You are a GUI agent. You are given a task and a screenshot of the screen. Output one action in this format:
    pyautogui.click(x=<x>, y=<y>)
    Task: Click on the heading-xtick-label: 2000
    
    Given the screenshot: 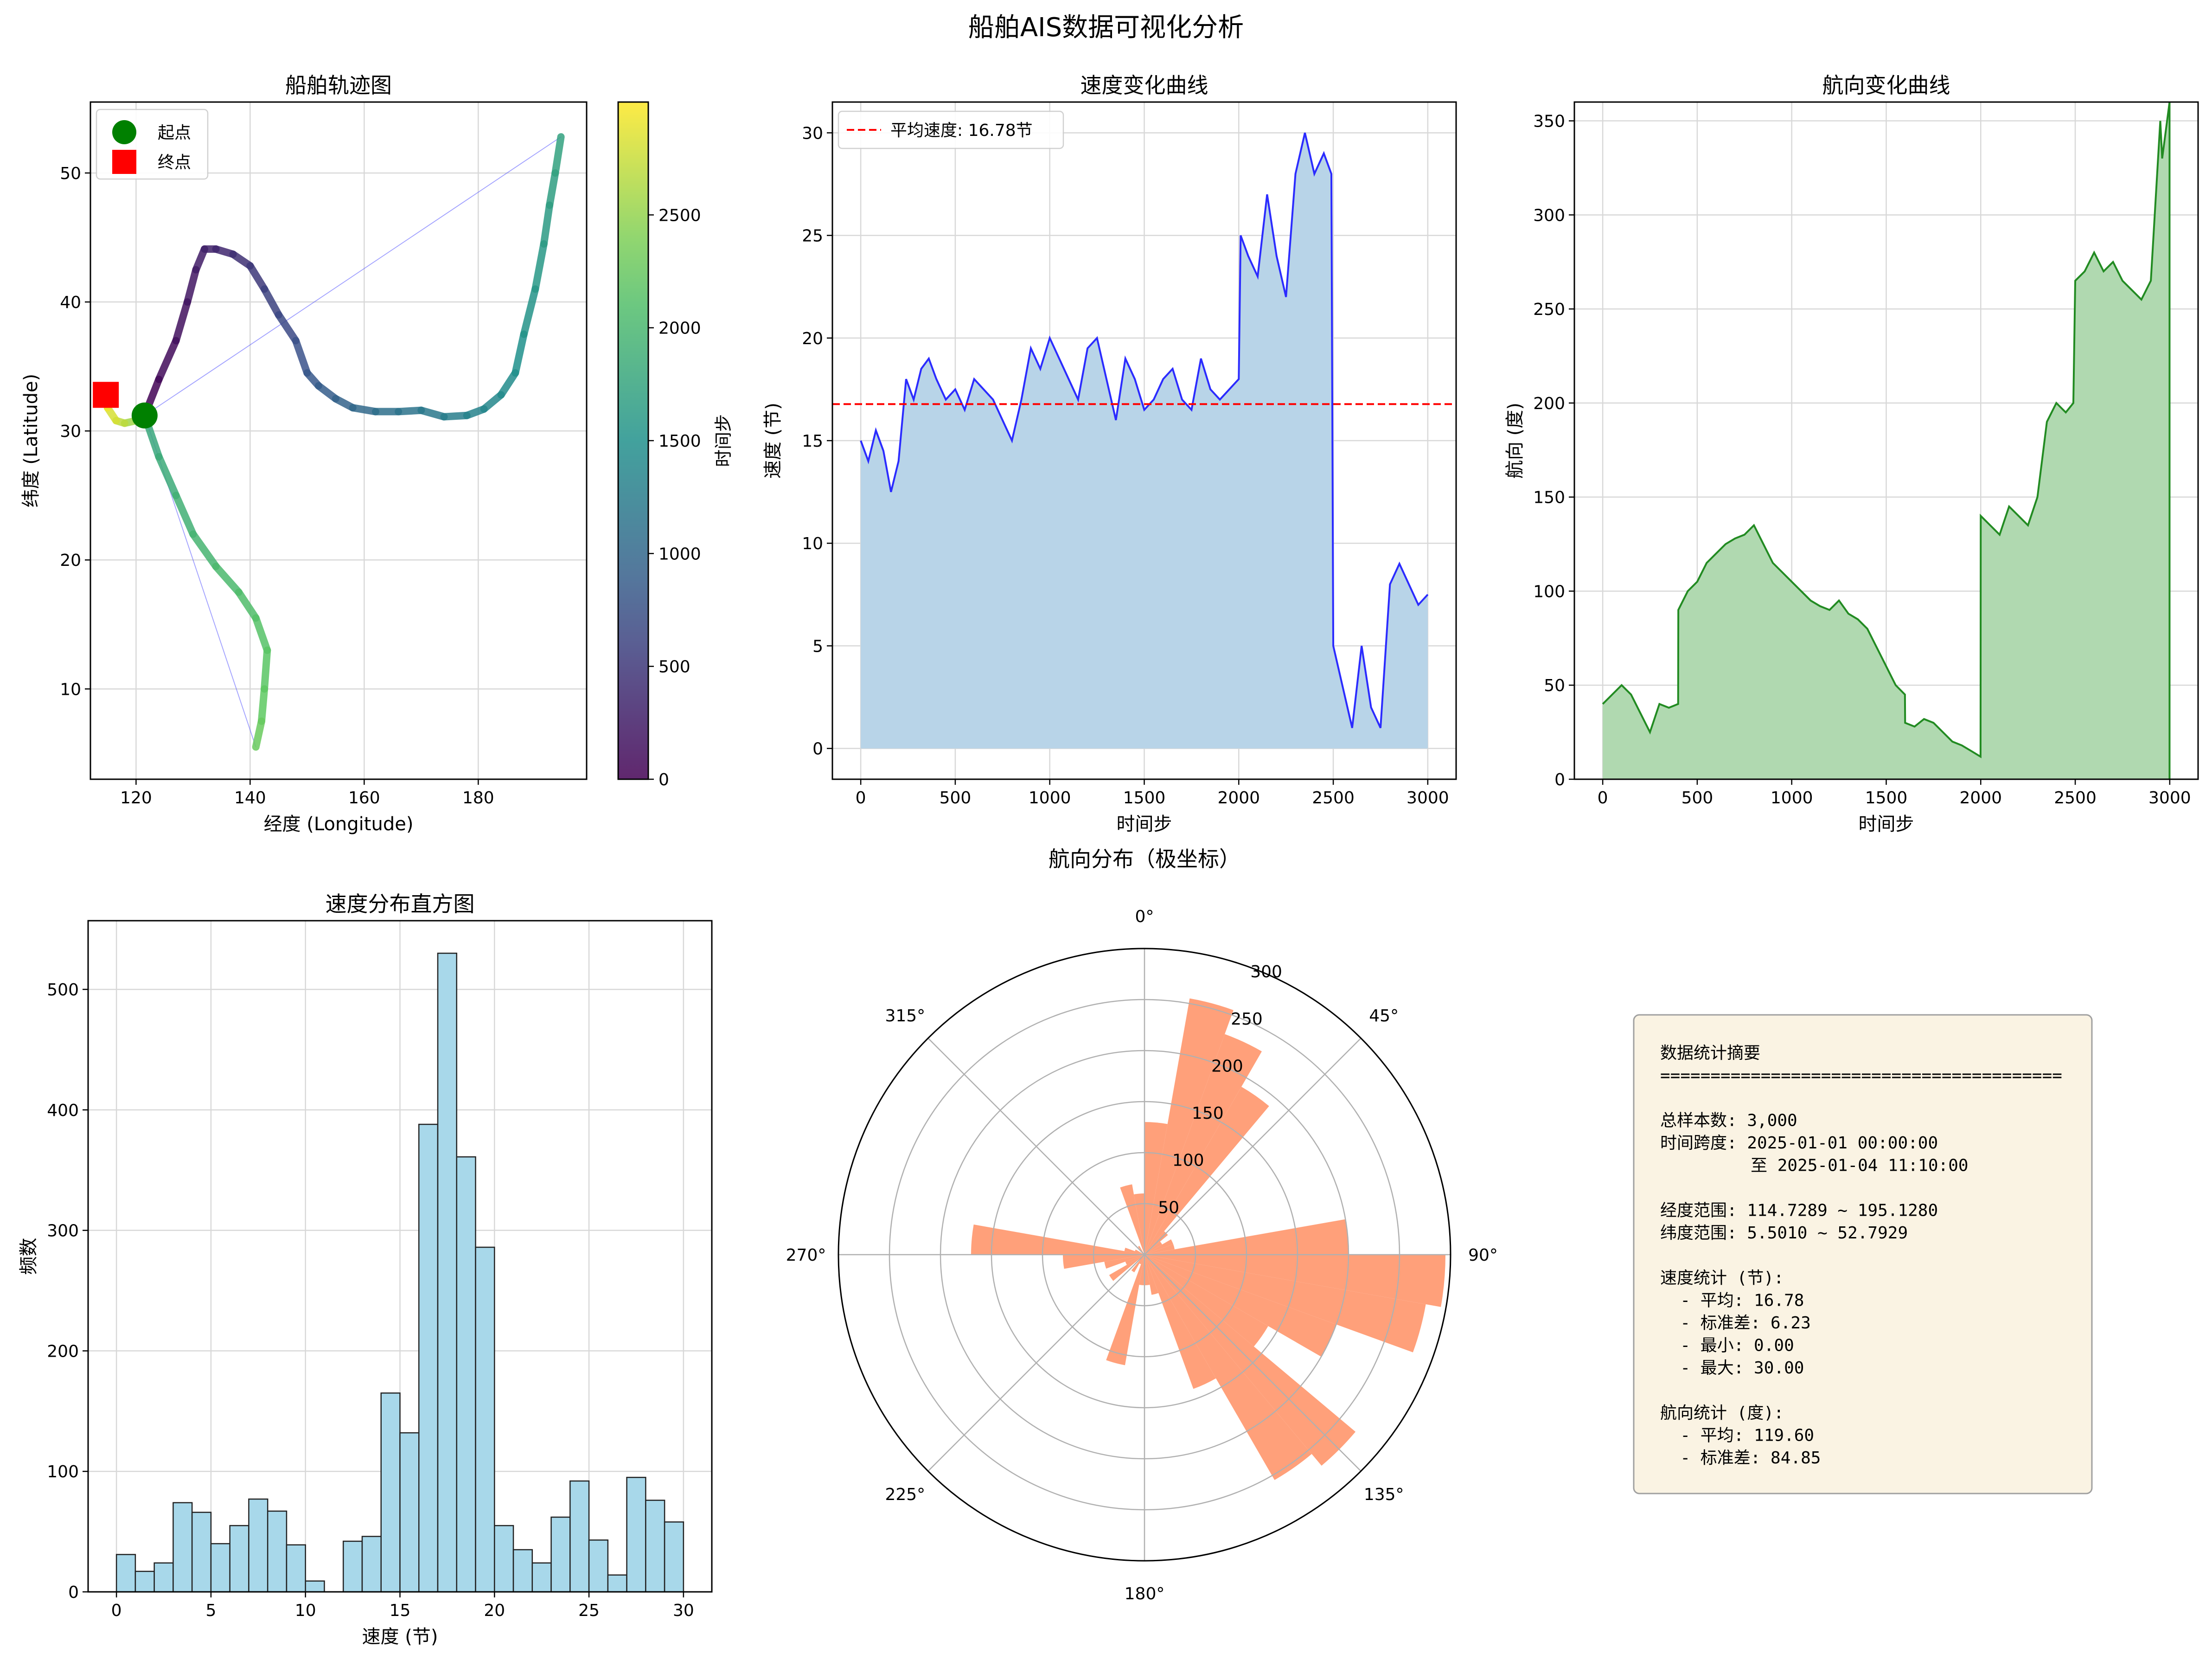 What is the action you would take?
    pyautogui.click(x=1980, y=798)
    